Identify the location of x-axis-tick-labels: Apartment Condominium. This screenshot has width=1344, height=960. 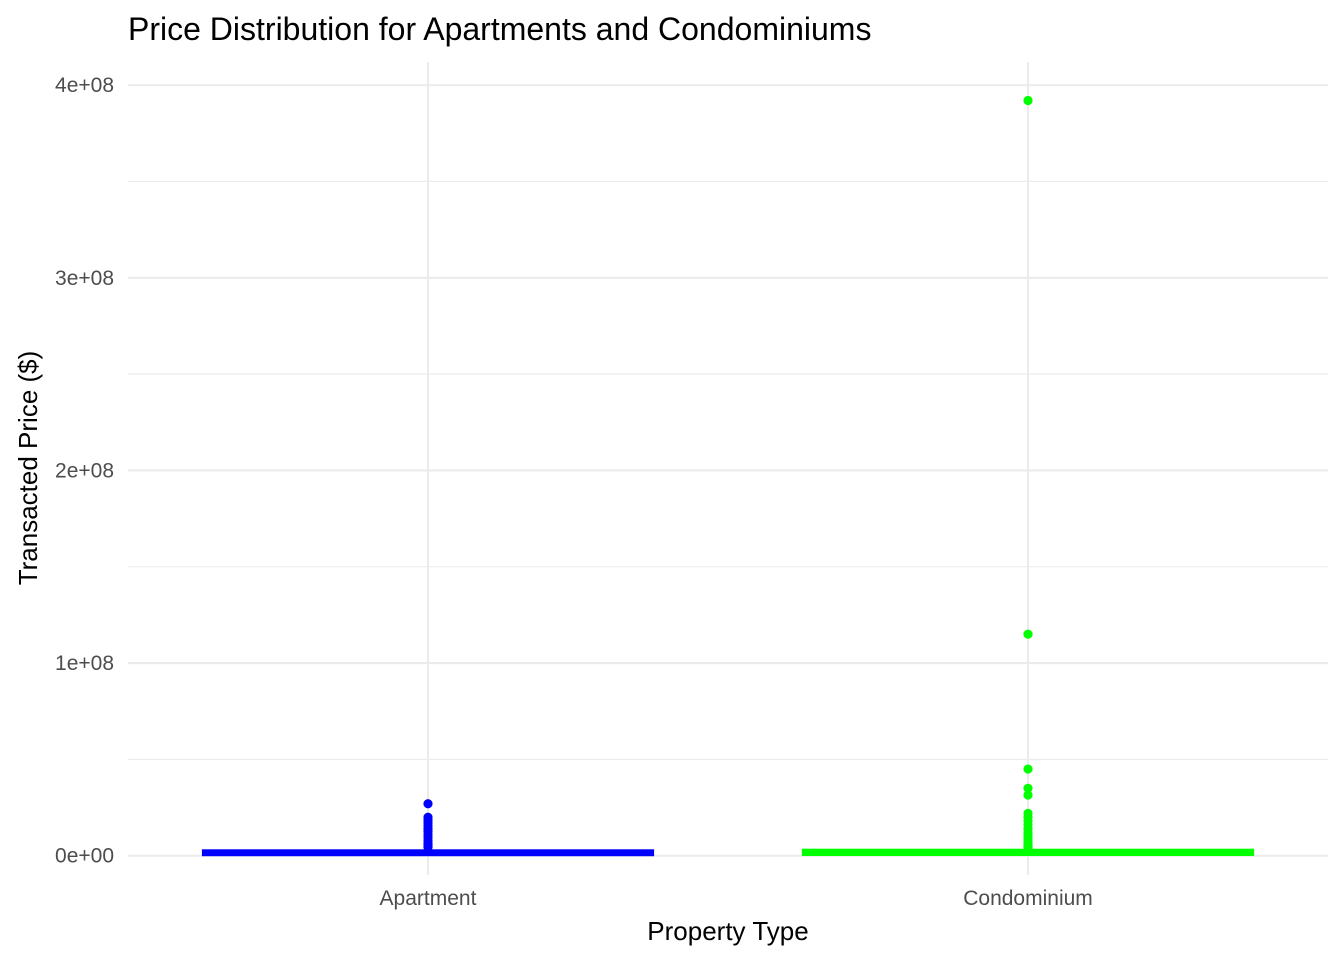
(736, 898).